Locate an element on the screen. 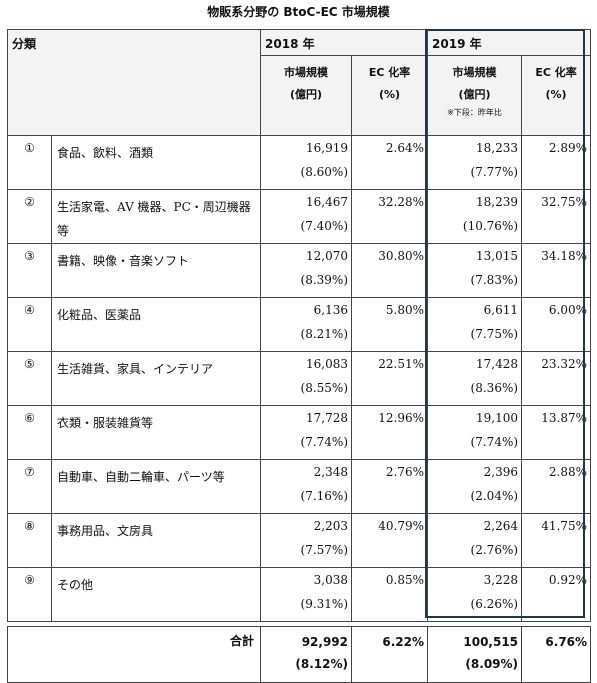  market-size-2019: 2,264 is located at coordinates (501, 526).